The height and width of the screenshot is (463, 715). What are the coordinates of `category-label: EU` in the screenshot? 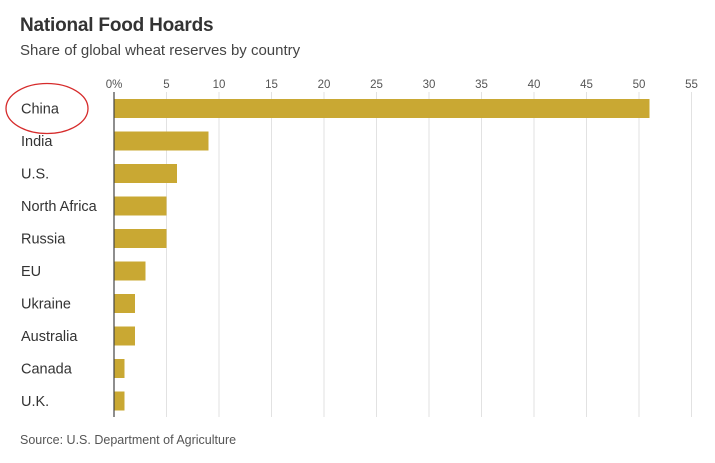 It's located at (31, 272).